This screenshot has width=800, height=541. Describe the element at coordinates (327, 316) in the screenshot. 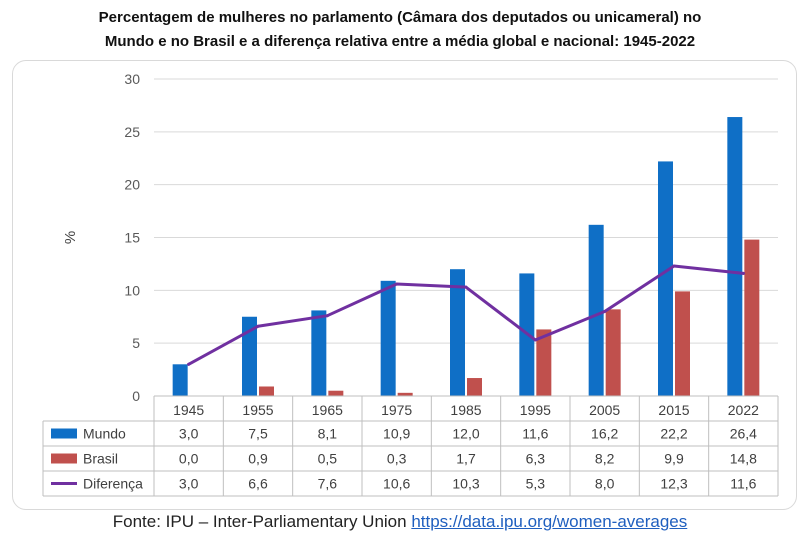

I see `point-diferença-1965` at that location.